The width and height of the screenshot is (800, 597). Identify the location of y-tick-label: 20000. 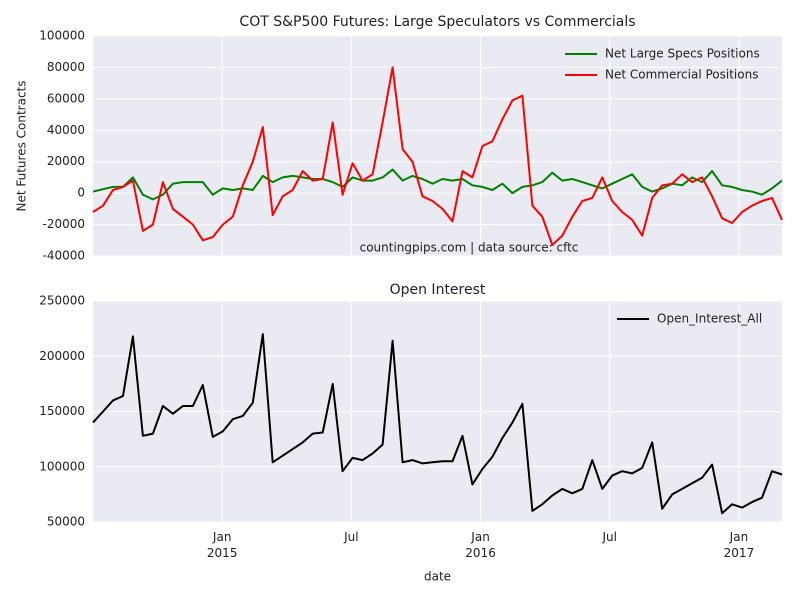
(66, 161).